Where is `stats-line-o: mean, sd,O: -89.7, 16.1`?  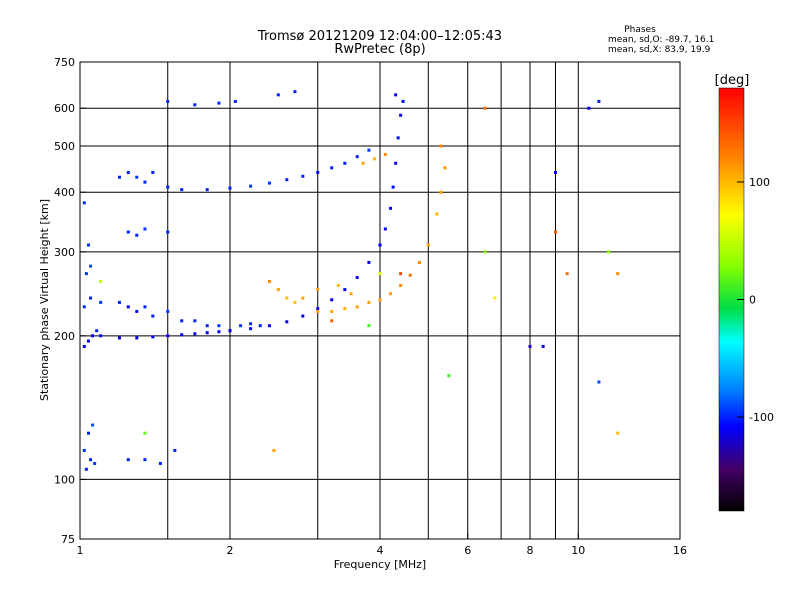
stats-line-o: mean, sd,O: -89.7, 16.1 is located at coordinates (661, 40).